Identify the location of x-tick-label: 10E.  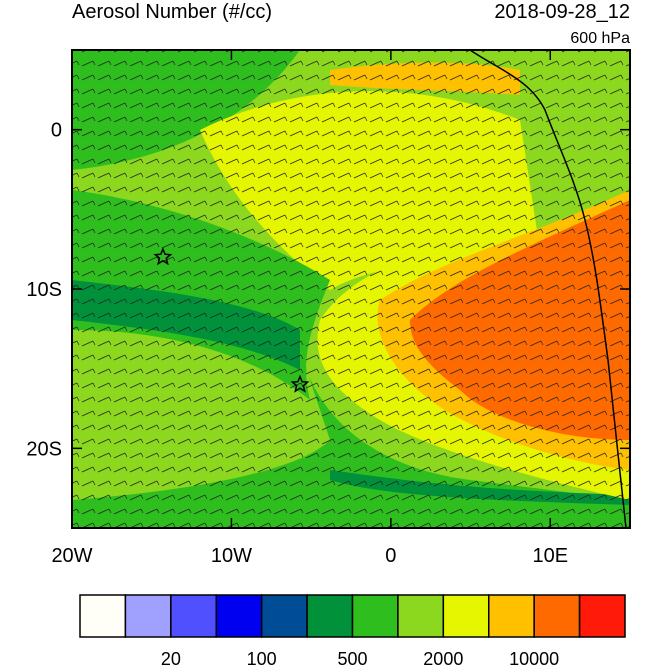
(550, 556).